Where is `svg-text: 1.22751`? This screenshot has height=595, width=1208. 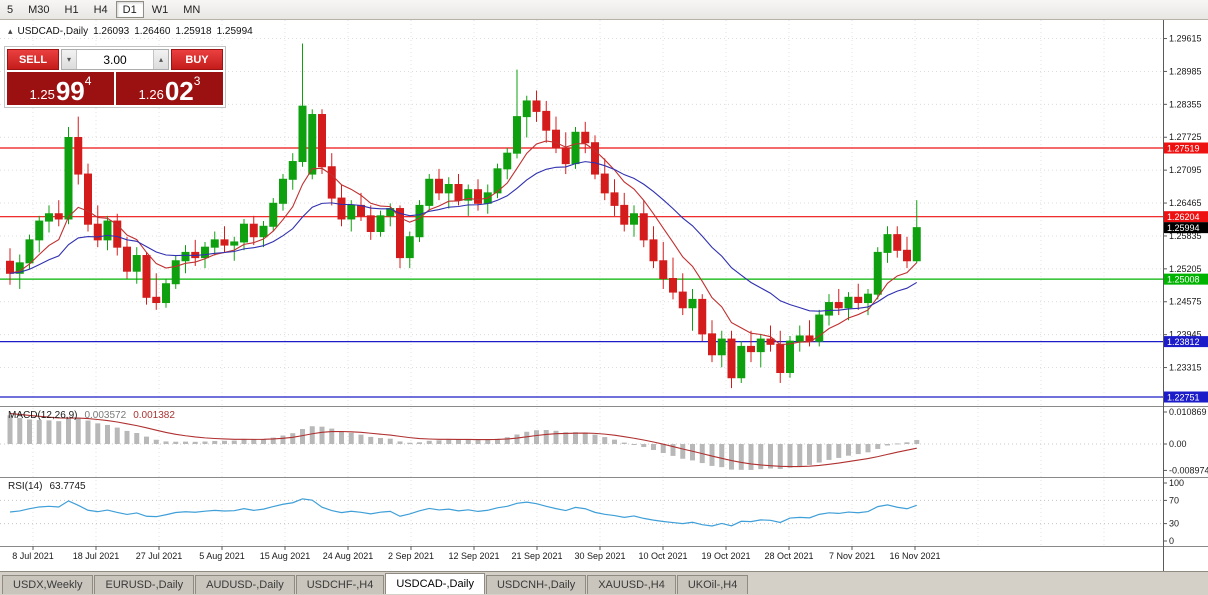
svg-text: 1.22751 is located at coordinates (1183, 398).